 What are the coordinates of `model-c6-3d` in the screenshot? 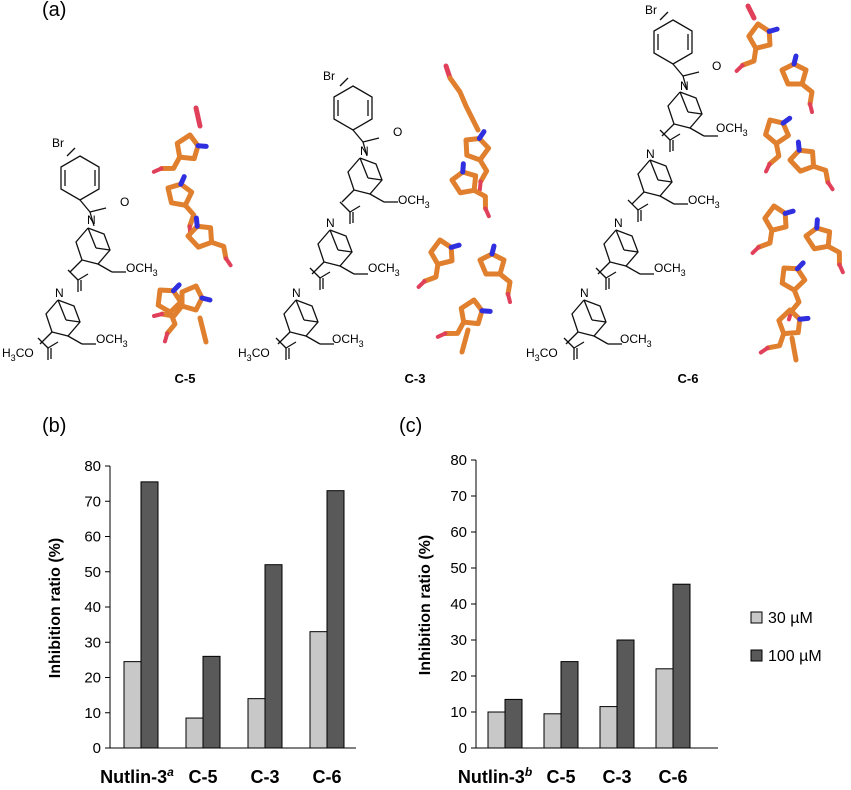 It's located at (782, 183).